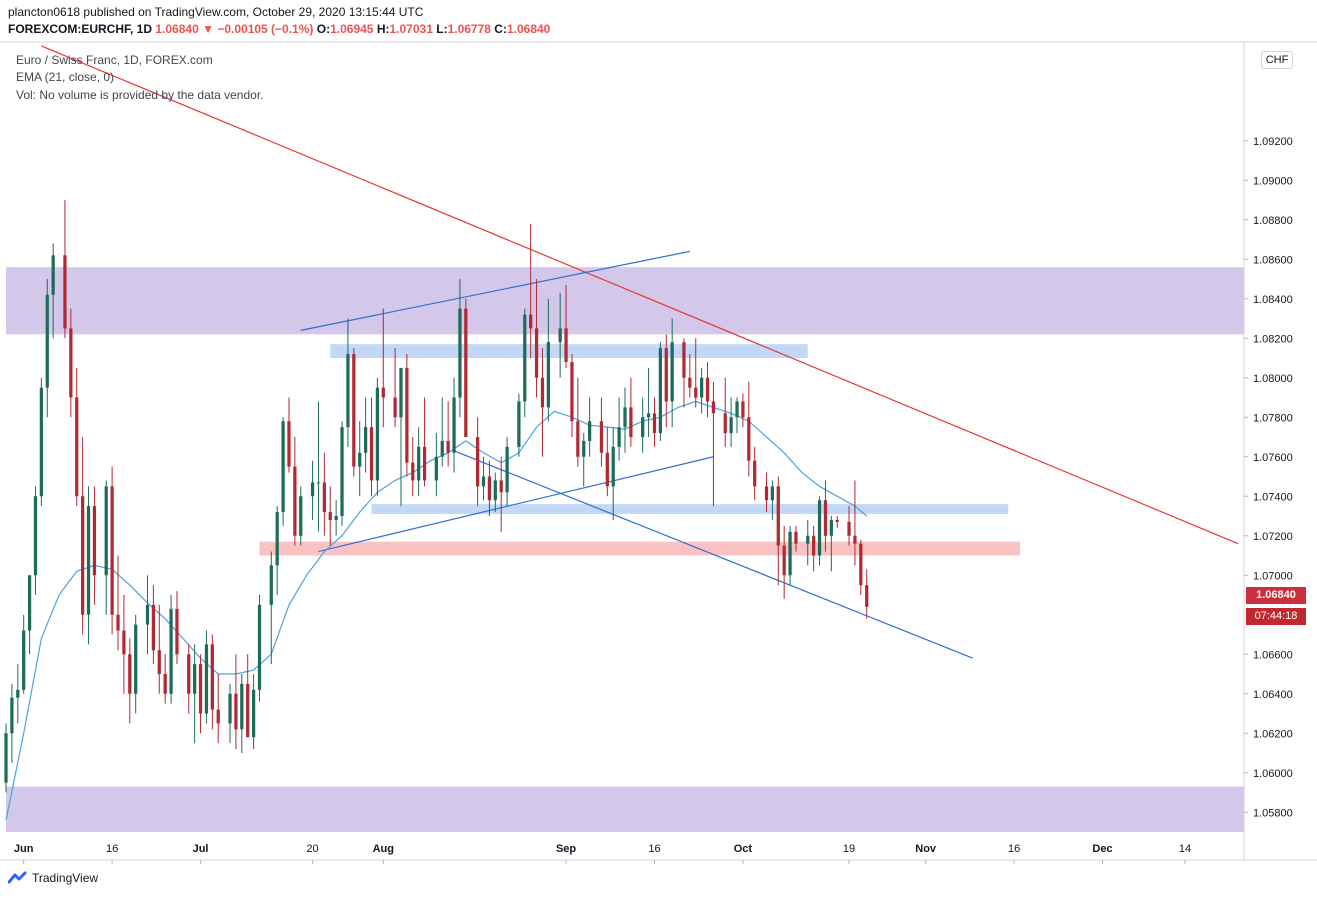  What do you see at coordinates (528, 29) in the screenshot?
I see `close-value: 1.06840` at bounding box center [528, 29].